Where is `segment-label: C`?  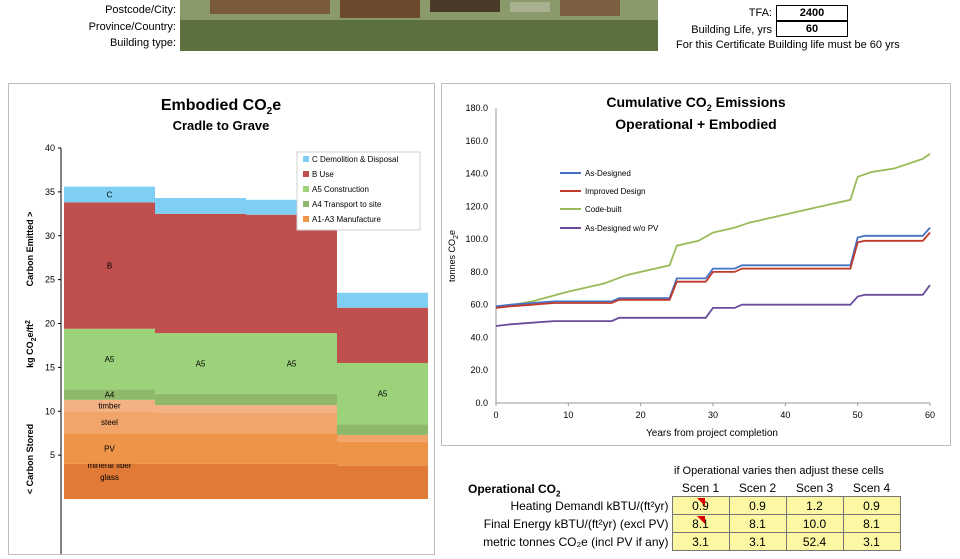 segment-label: C is located at coordinates (110, 195).